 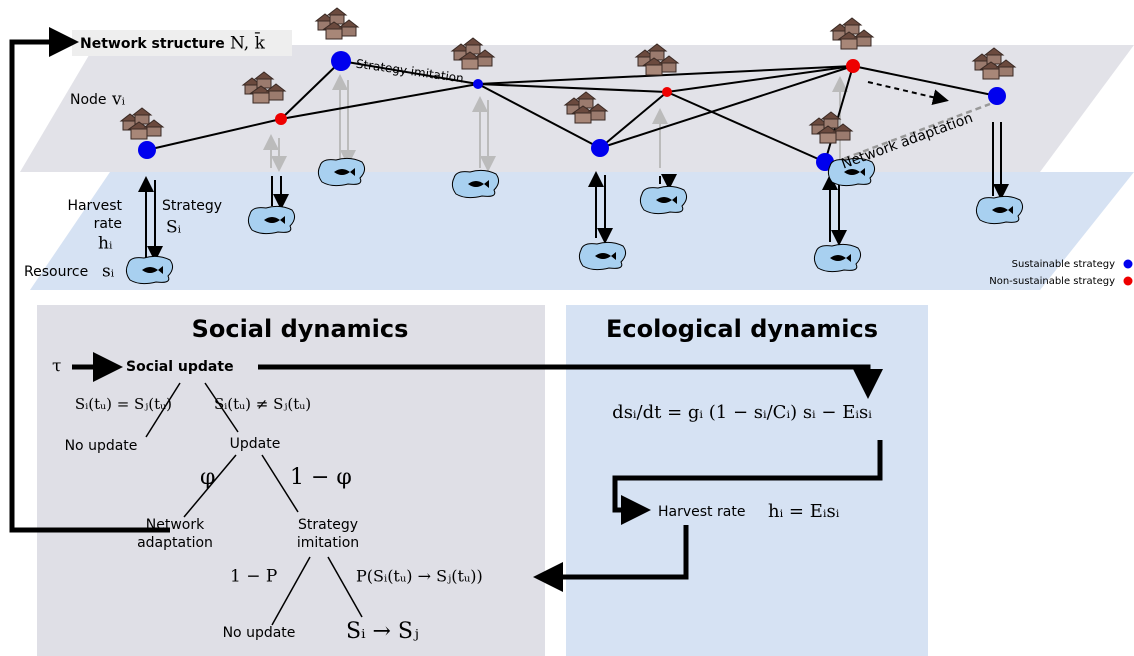 What do you see at coordinates (1063, 264) in the screenshot?
I see `legend-label: Sustainable strategy` at bounding box center [1063, 264].